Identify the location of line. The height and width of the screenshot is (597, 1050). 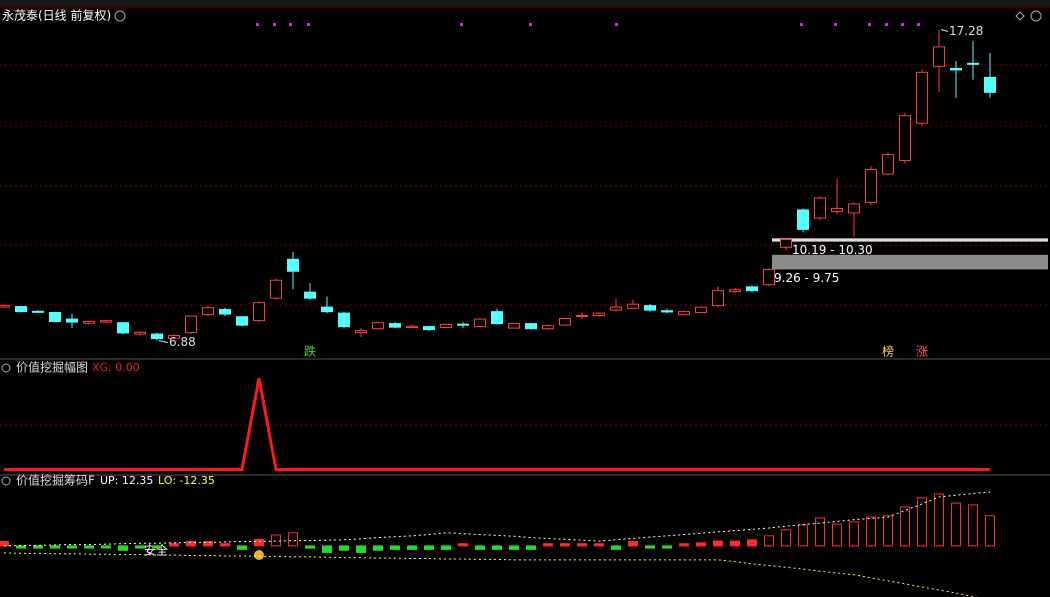
(497, 424).